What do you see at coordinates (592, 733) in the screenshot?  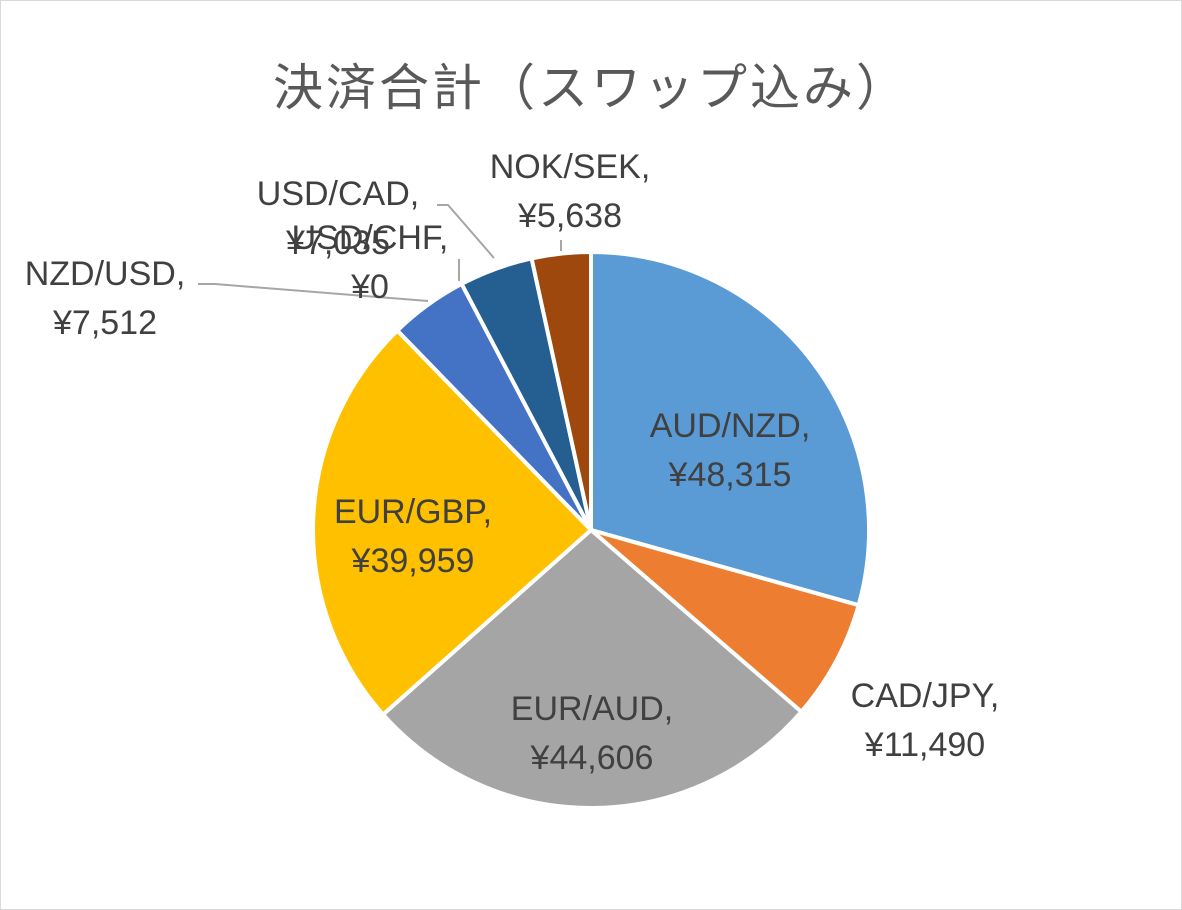 I see `data-label-eur-aud: EUR/AUD, ¥44,606` at bounding box center [592, 733].